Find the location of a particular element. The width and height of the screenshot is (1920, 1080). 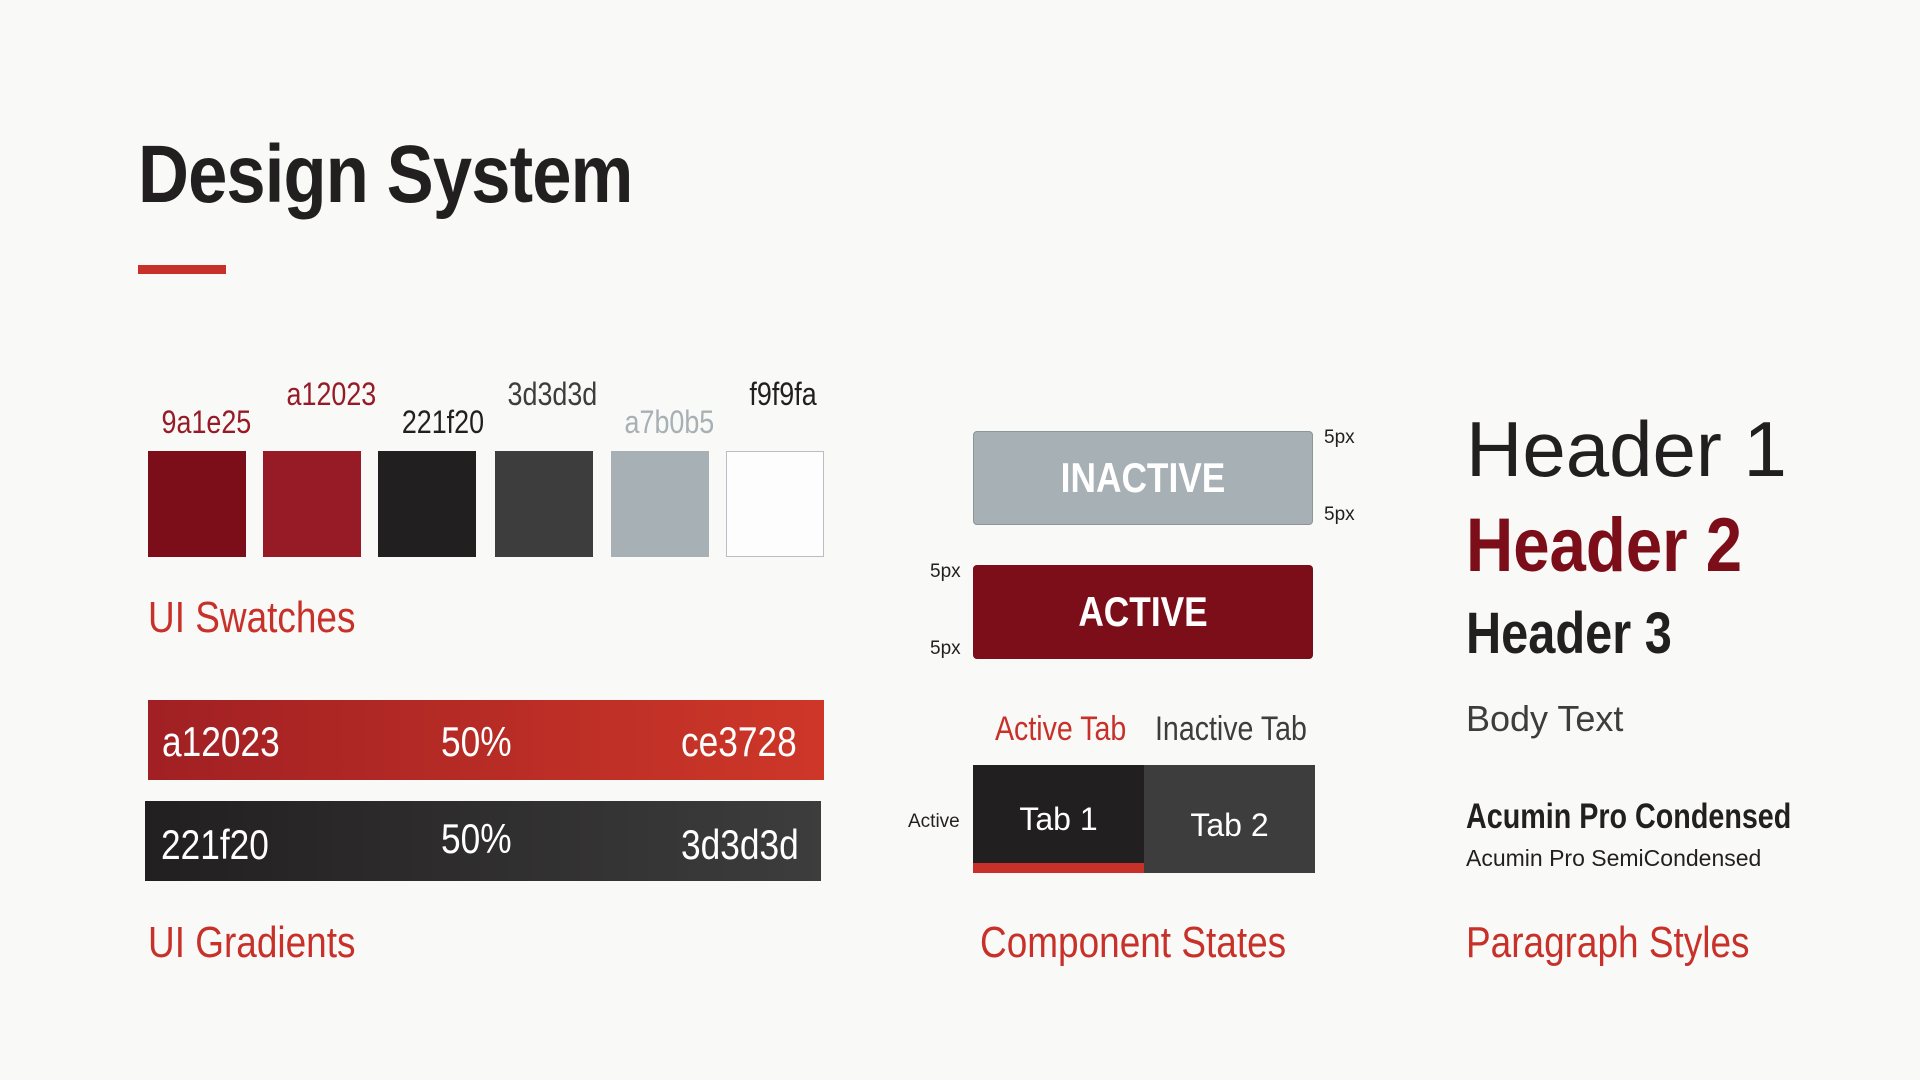

components-label: Component States is located at coordinates (1133, 942).